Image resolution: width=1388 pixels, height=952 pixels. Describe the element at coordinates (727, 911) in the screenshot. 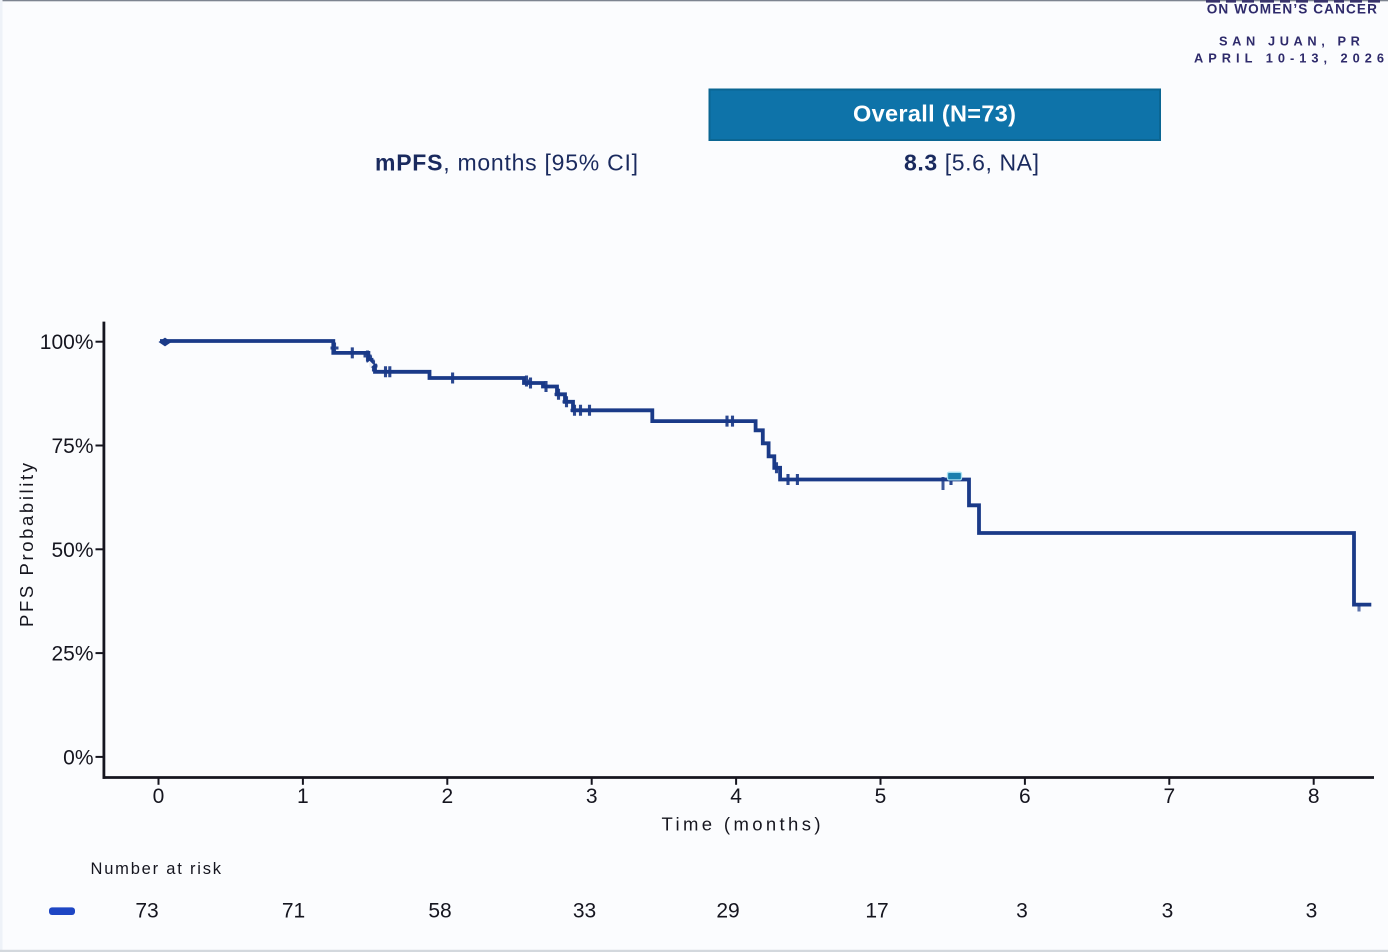

I see `svg-text: 29` at that location.